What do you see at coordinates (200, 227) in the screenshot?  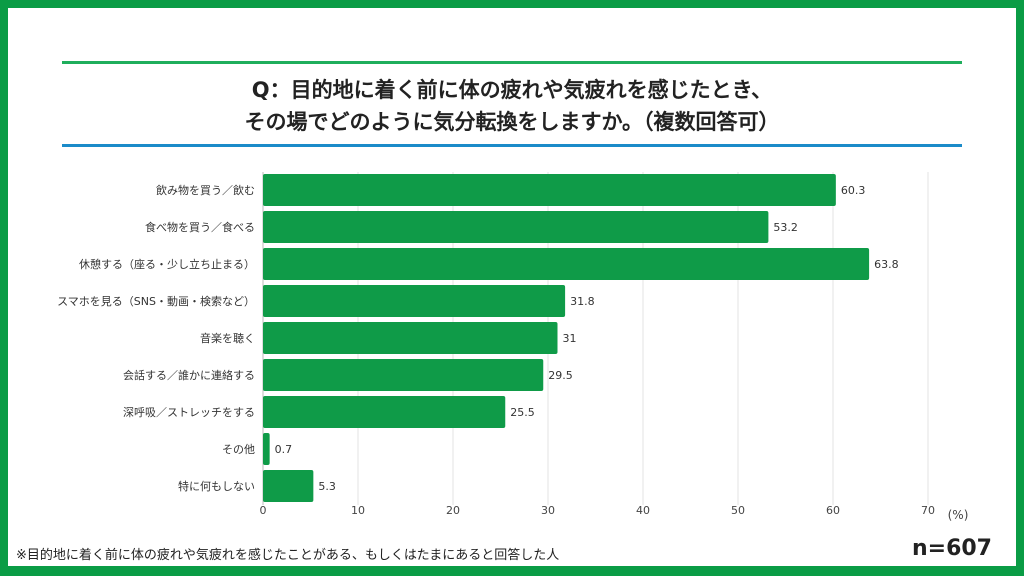 I see `category-label: 食べ物を買う／食べる` at bounding box center [200, 227].